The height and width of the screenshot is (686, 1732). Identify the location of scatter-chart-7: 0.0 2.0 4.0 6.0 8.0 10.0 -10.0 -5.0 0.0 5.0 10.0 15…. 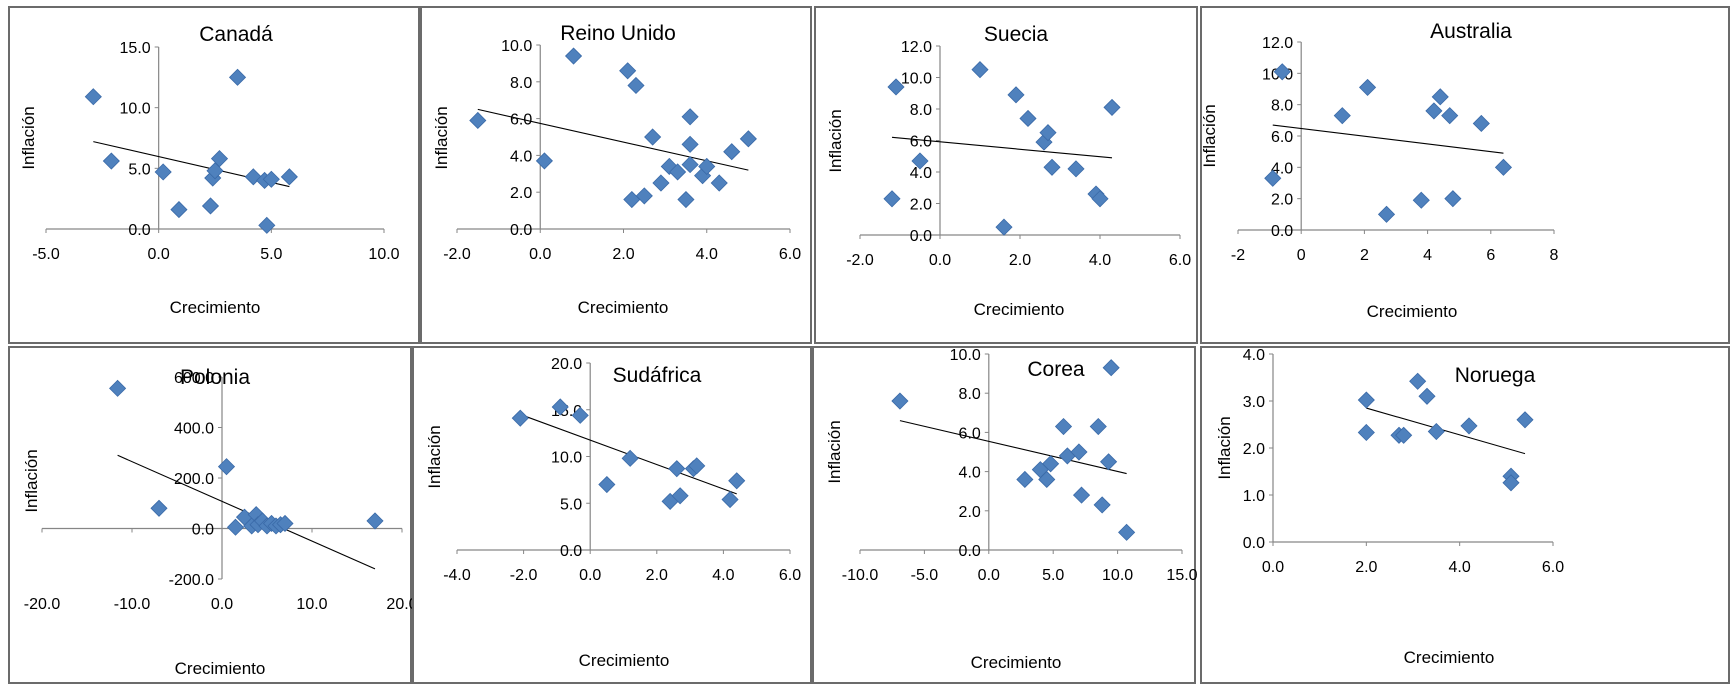
(1011, 510).